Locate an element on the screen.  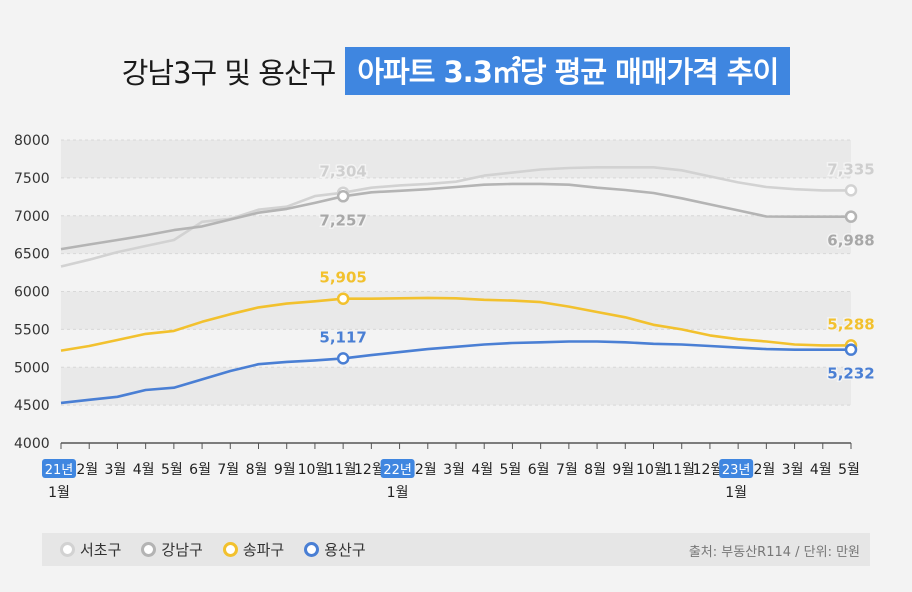
y-tick-label: 7500 is located at coordinates (32, 179).